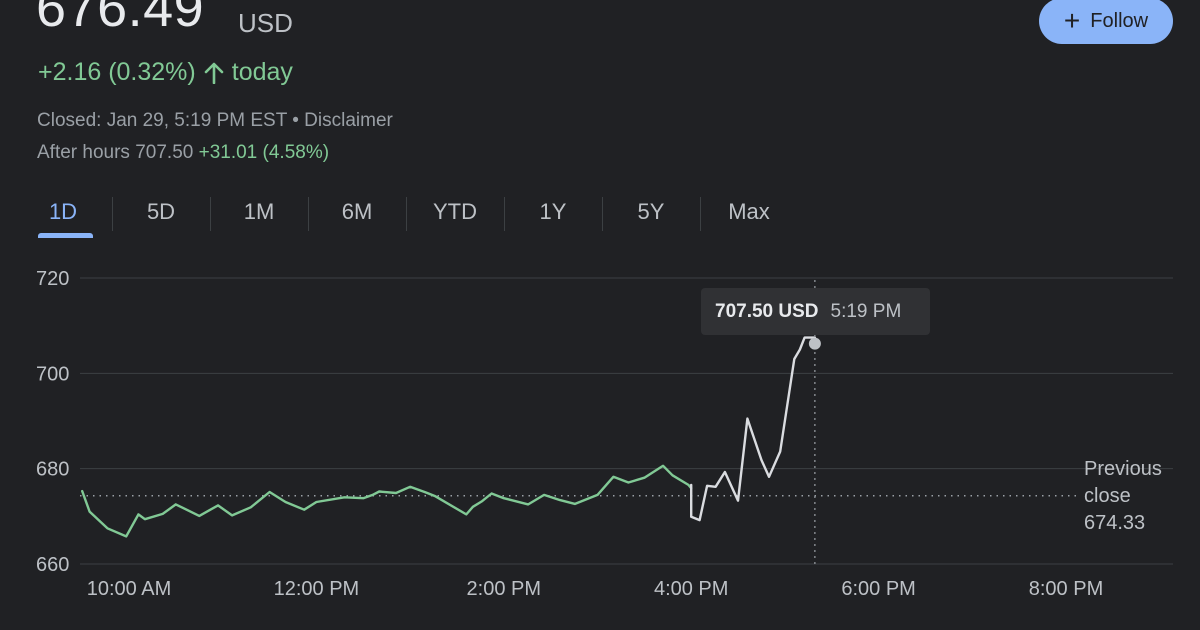  What do you see at coordinates (651, 217) in the screenshot?
I see `tab-5y: 5Y` at bounding box center [651, 217].